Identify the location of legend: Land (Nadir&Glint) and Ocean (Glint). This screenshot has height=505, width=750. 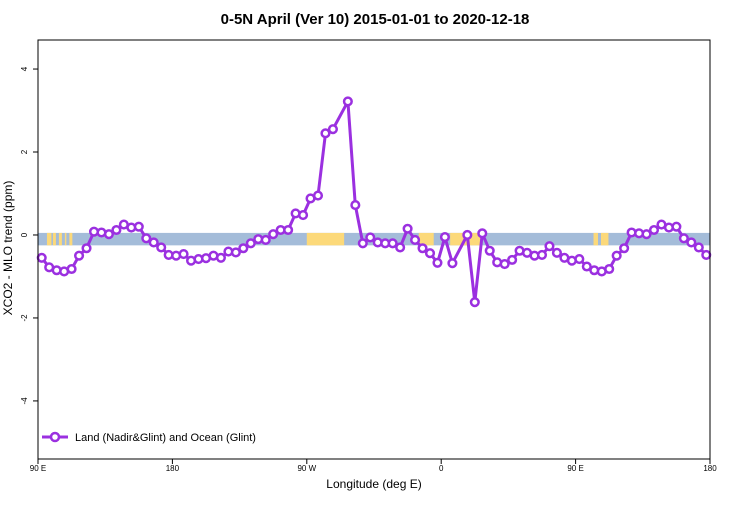
(149, 437).